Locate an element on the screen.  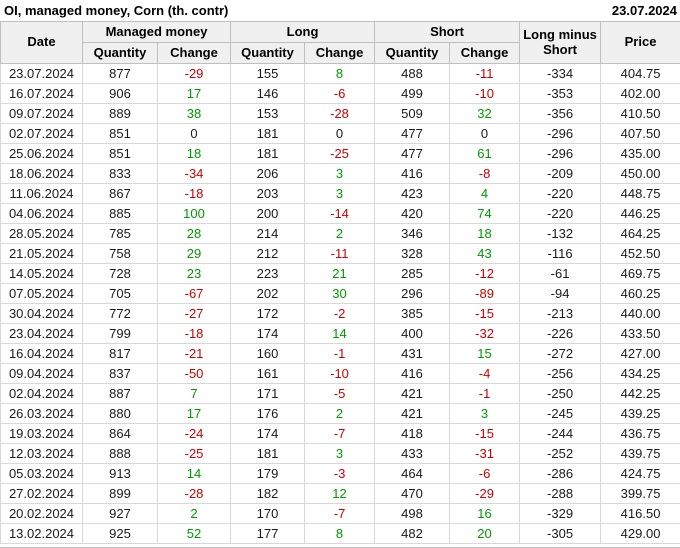
cell-short-change: 20 is located at coordinates (485, 533).